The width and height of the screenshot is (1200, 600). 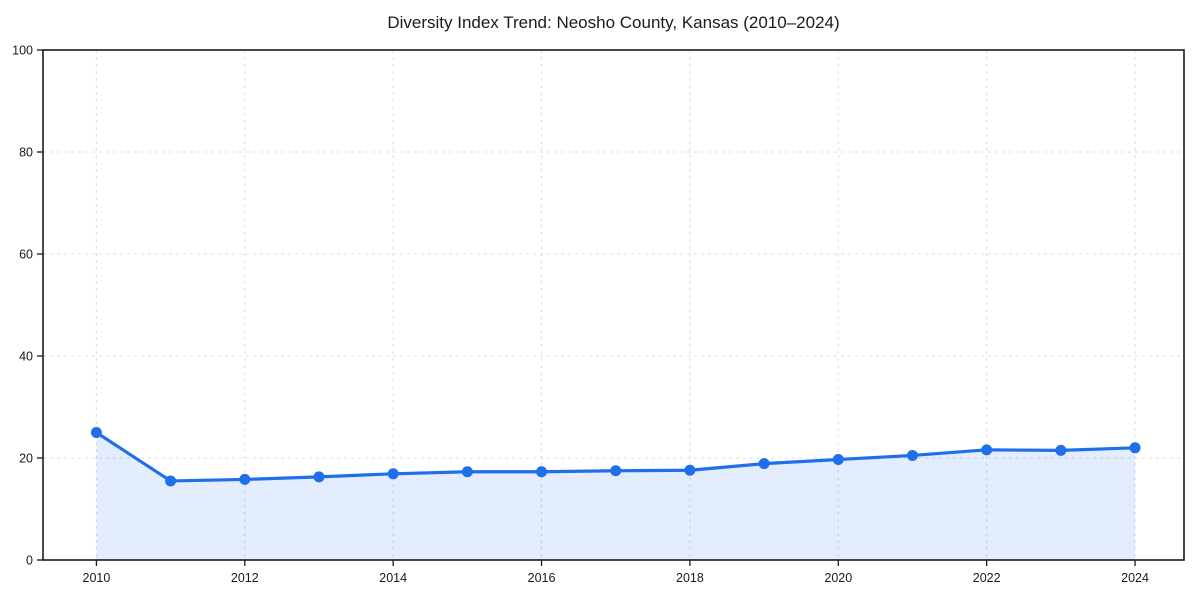 I want to click on data-point-2010, so click(x=96, y=432).